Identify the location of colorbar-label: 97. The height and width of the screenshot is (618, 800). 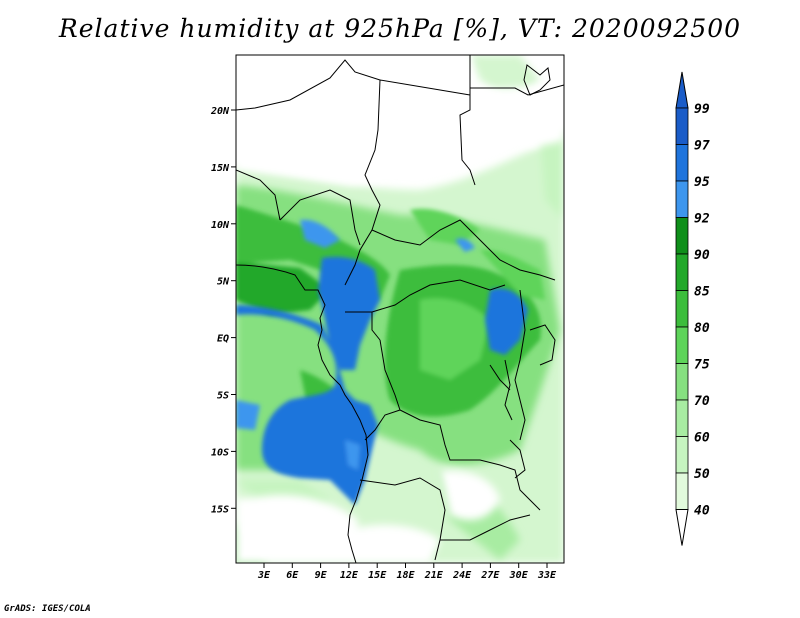
(702, 146).